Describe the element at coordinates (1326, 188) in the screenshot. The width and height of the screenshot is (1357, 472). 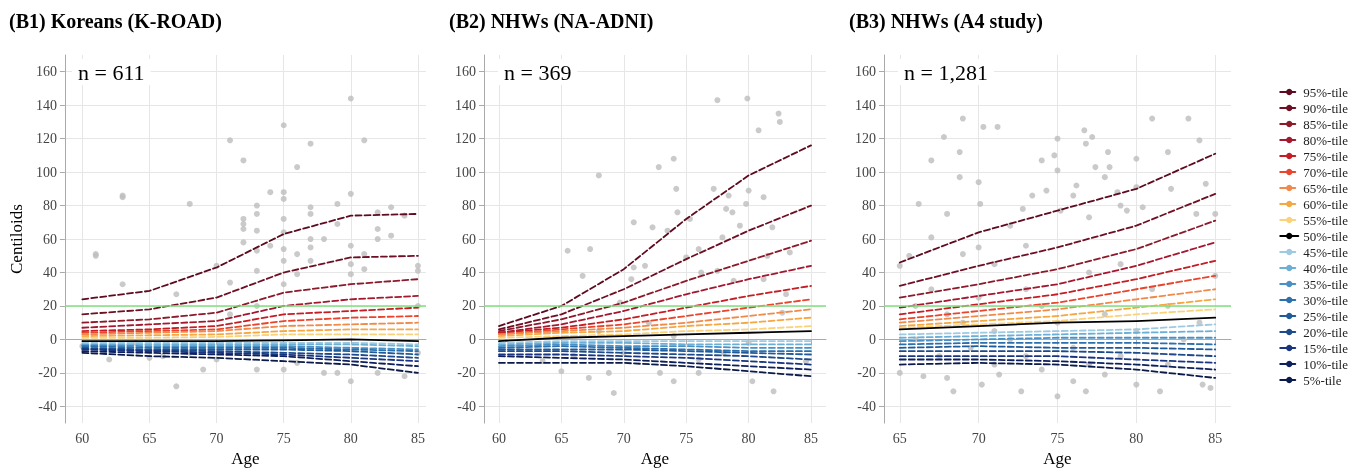
I see `legend-label: 65%-tile` at that location.